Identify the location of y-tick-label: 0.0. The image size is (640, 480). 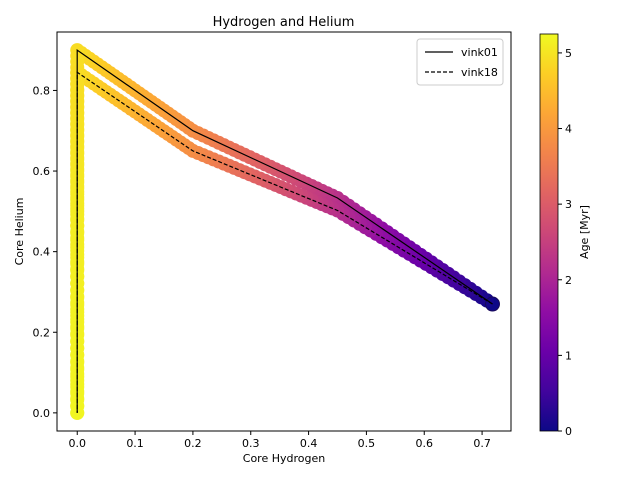
(42, 413).